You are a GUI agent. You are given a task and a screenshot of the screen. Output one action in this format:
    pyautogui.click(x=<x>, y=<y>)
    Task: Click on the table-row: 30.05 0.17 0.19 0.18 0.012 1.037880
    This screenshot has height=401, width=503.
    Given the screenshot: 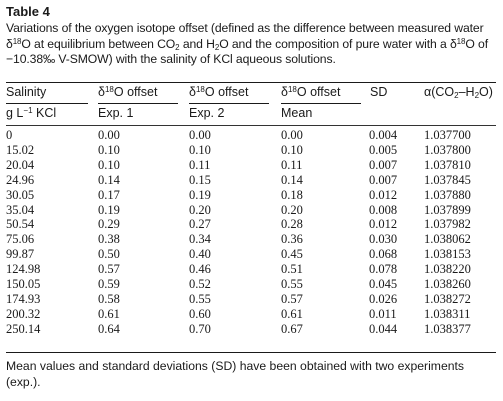 What is the action you would take?
    pyautogui.click(x=245, y=195)
    